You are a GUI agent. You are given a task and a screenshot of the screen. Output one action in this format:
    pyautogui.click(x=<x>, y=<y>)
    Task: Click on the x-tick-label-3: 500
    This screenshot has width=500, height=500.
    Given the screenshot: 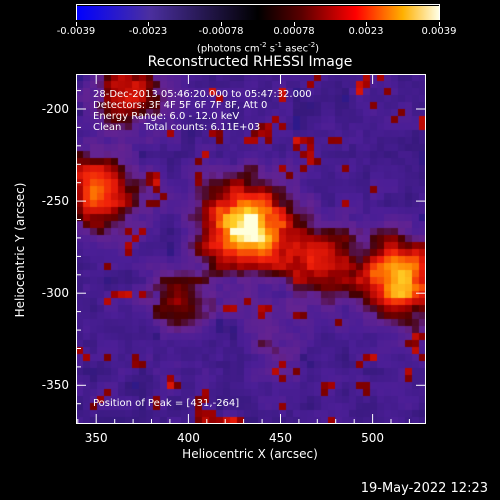 What is the action you would take?
    pyautogui.click(x=373, y=438)
    